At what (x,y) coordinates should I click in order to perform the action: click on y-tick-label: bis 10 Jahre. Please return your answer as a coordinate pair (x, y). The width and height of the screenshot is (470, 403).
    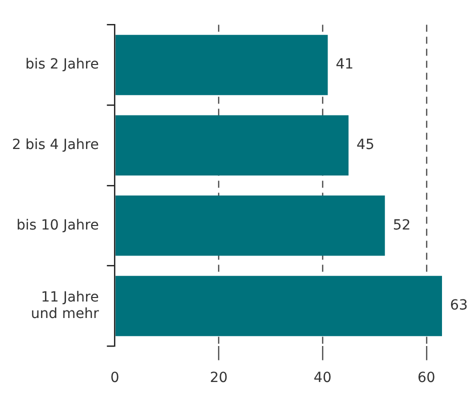
    Looking at the image, I should click on (57, 225).